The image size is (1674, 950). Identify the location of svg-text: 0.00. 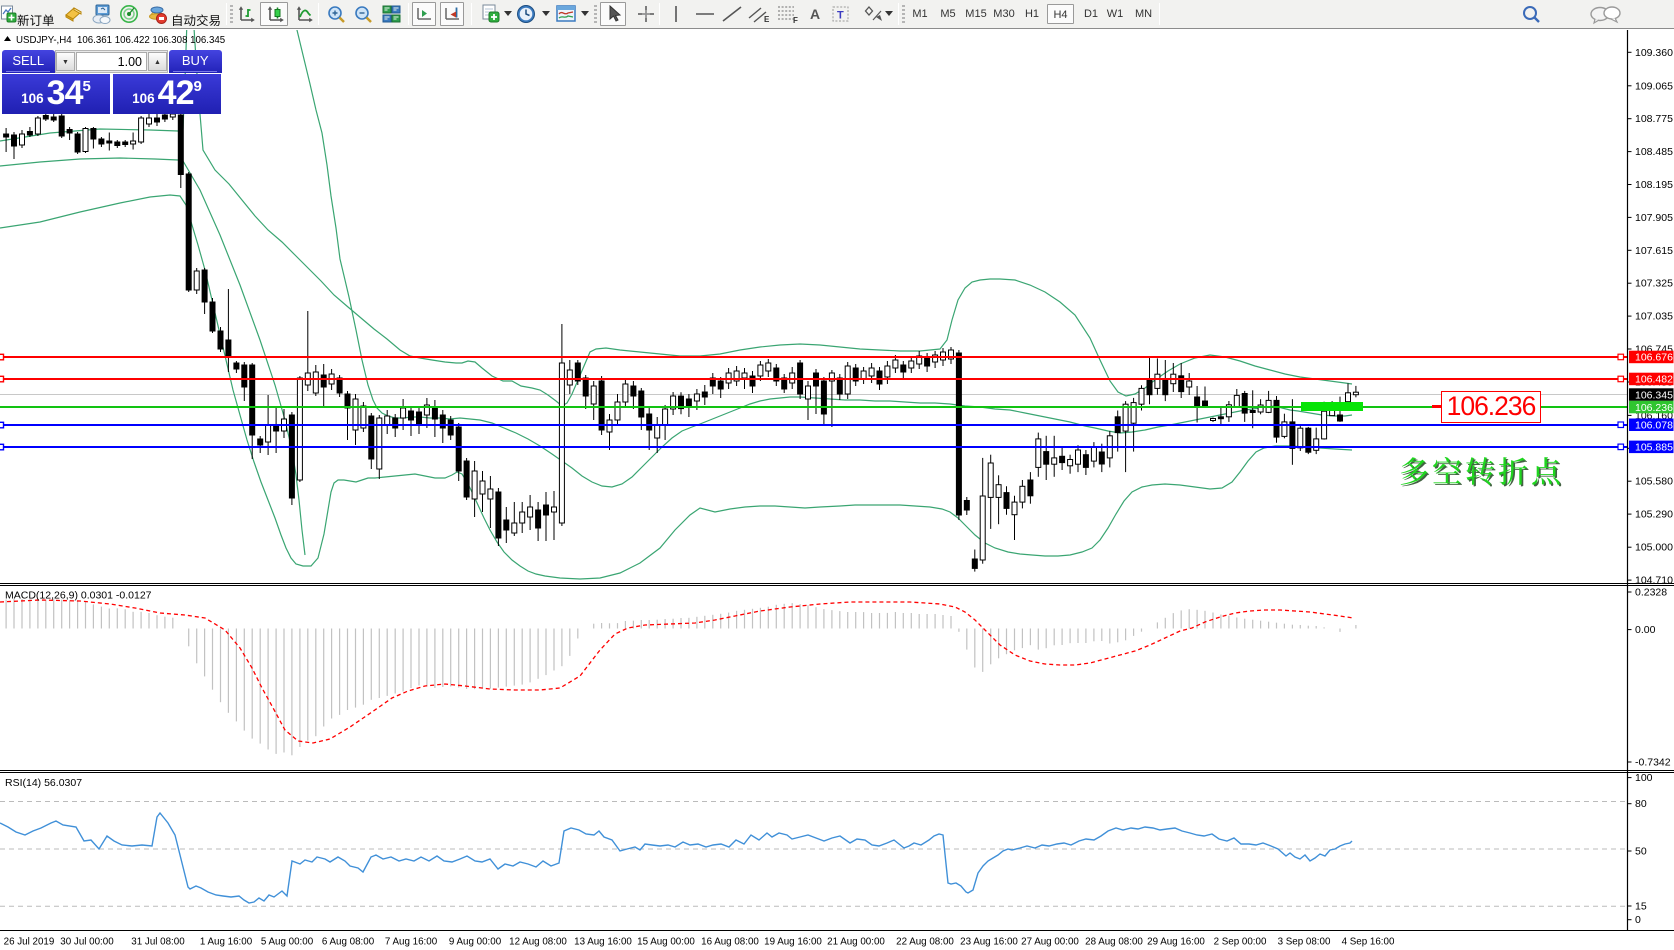
(1645, 630).